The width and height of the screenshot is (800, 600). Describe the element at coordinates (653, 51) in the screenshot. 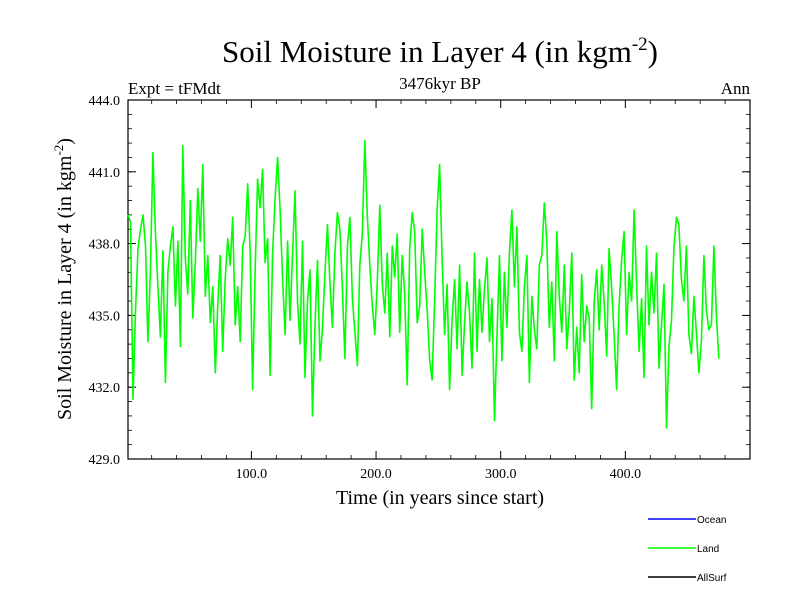

I see `chart-title-close: )` at that location.